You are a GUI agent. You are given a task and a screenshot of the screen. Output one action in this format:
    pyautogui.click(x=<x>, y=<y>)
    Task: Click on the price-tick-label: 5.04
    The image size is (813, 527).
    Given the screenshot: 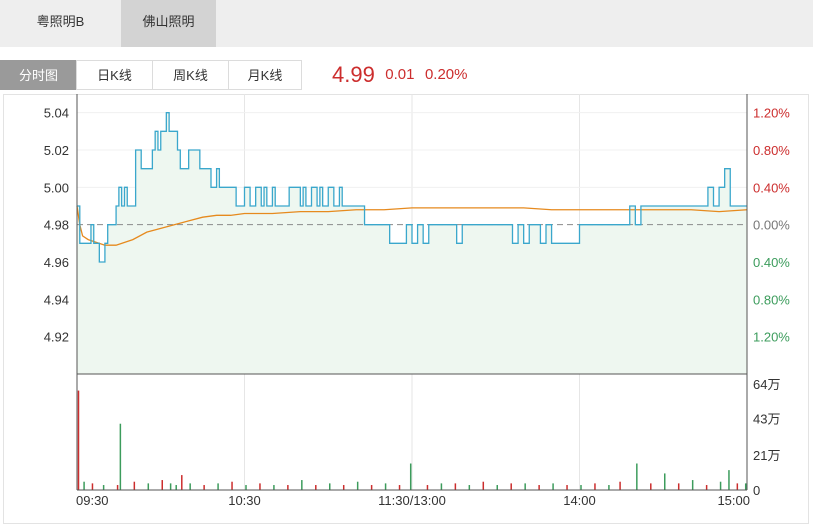 What is the action you would take?
    pyautogui.click(x=56, y=113)
    